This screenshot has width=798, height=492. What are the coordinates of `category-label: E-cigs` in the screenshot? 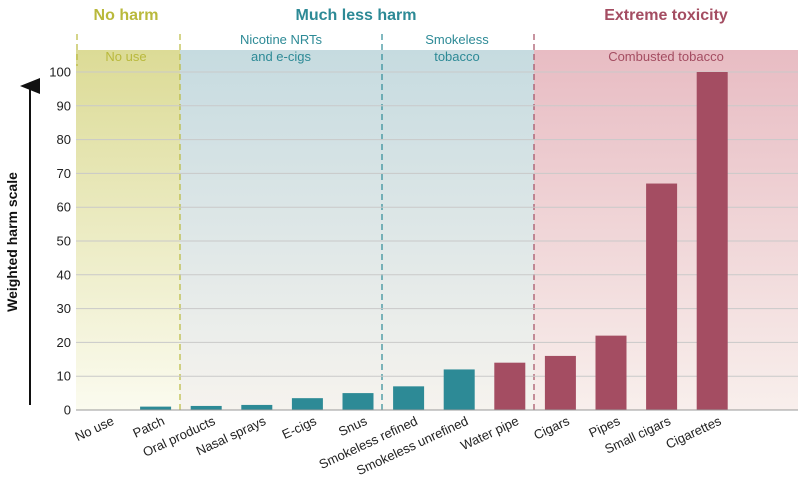 It's located at (300, 427).